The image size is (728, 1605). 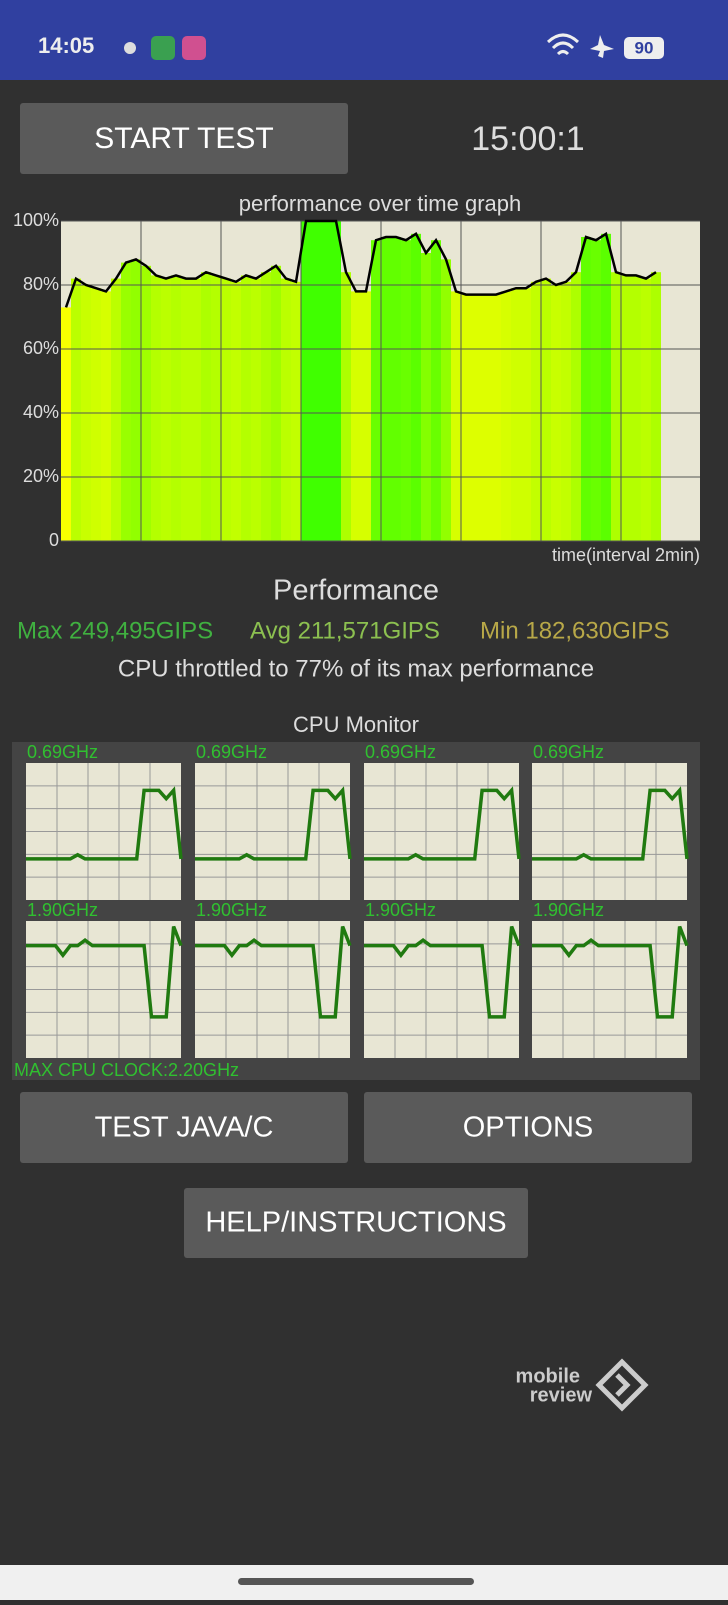 I want to click on y-tick-label: 40%, so click(x=41, y=412).